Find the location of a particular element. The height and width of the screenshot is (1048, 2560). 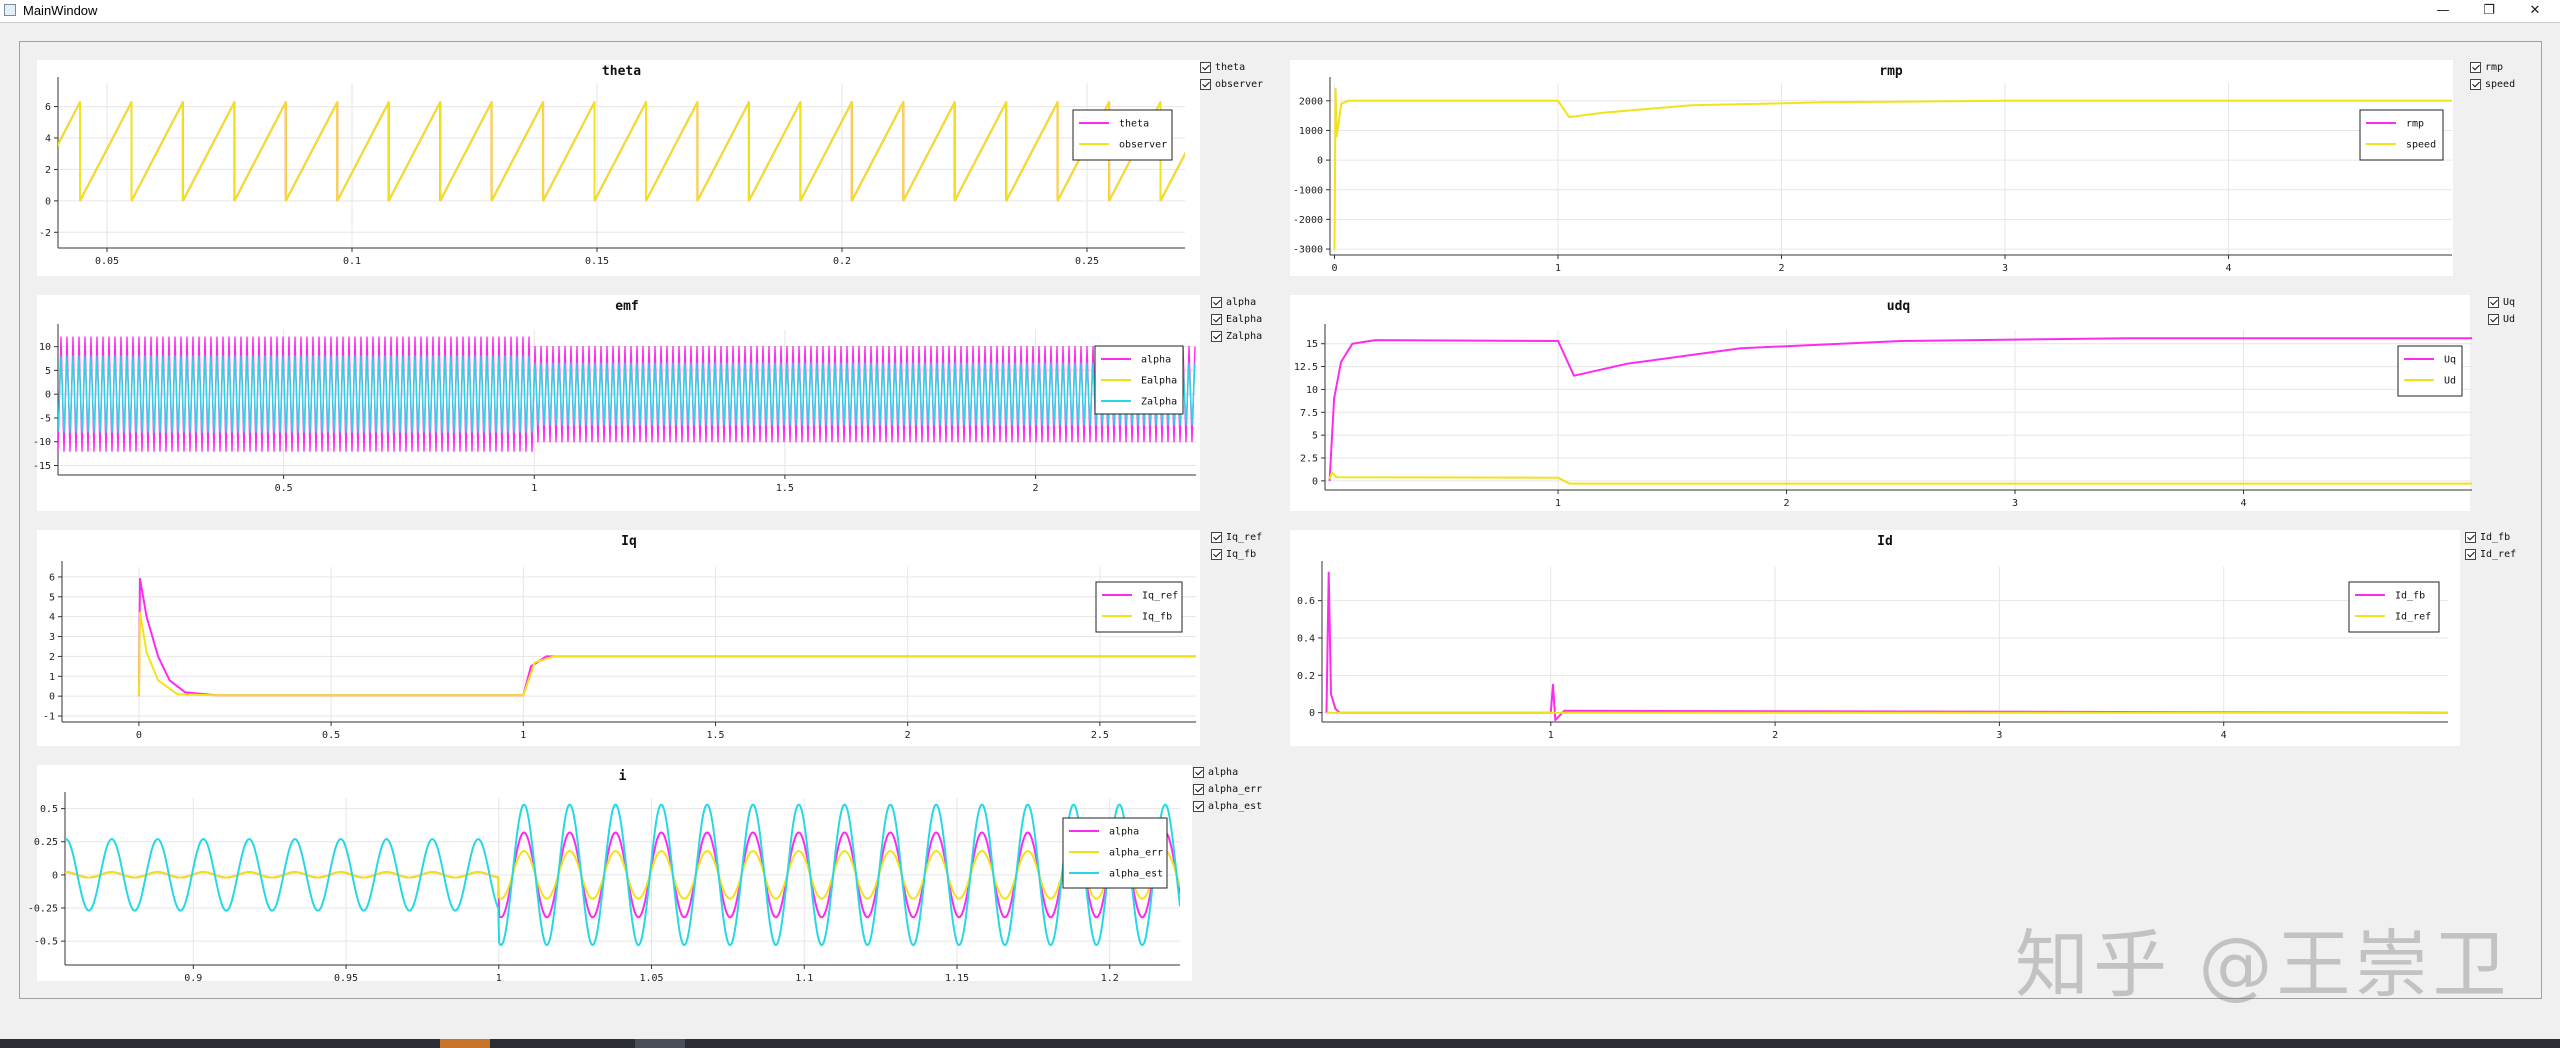

plot-Id: Id 1 2 3 4 0 0.2 0.4 0.6 Id_fb Id_ref is located at coordinates (1875, 638).